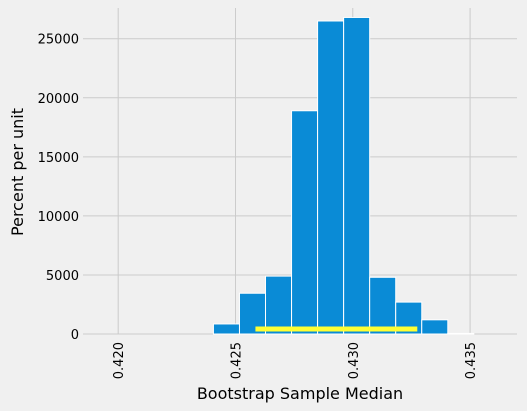 This screenshot has height=411, width=527. I want to click on x-axis-label: Bootstrap Sample Median, so click(300, 393).